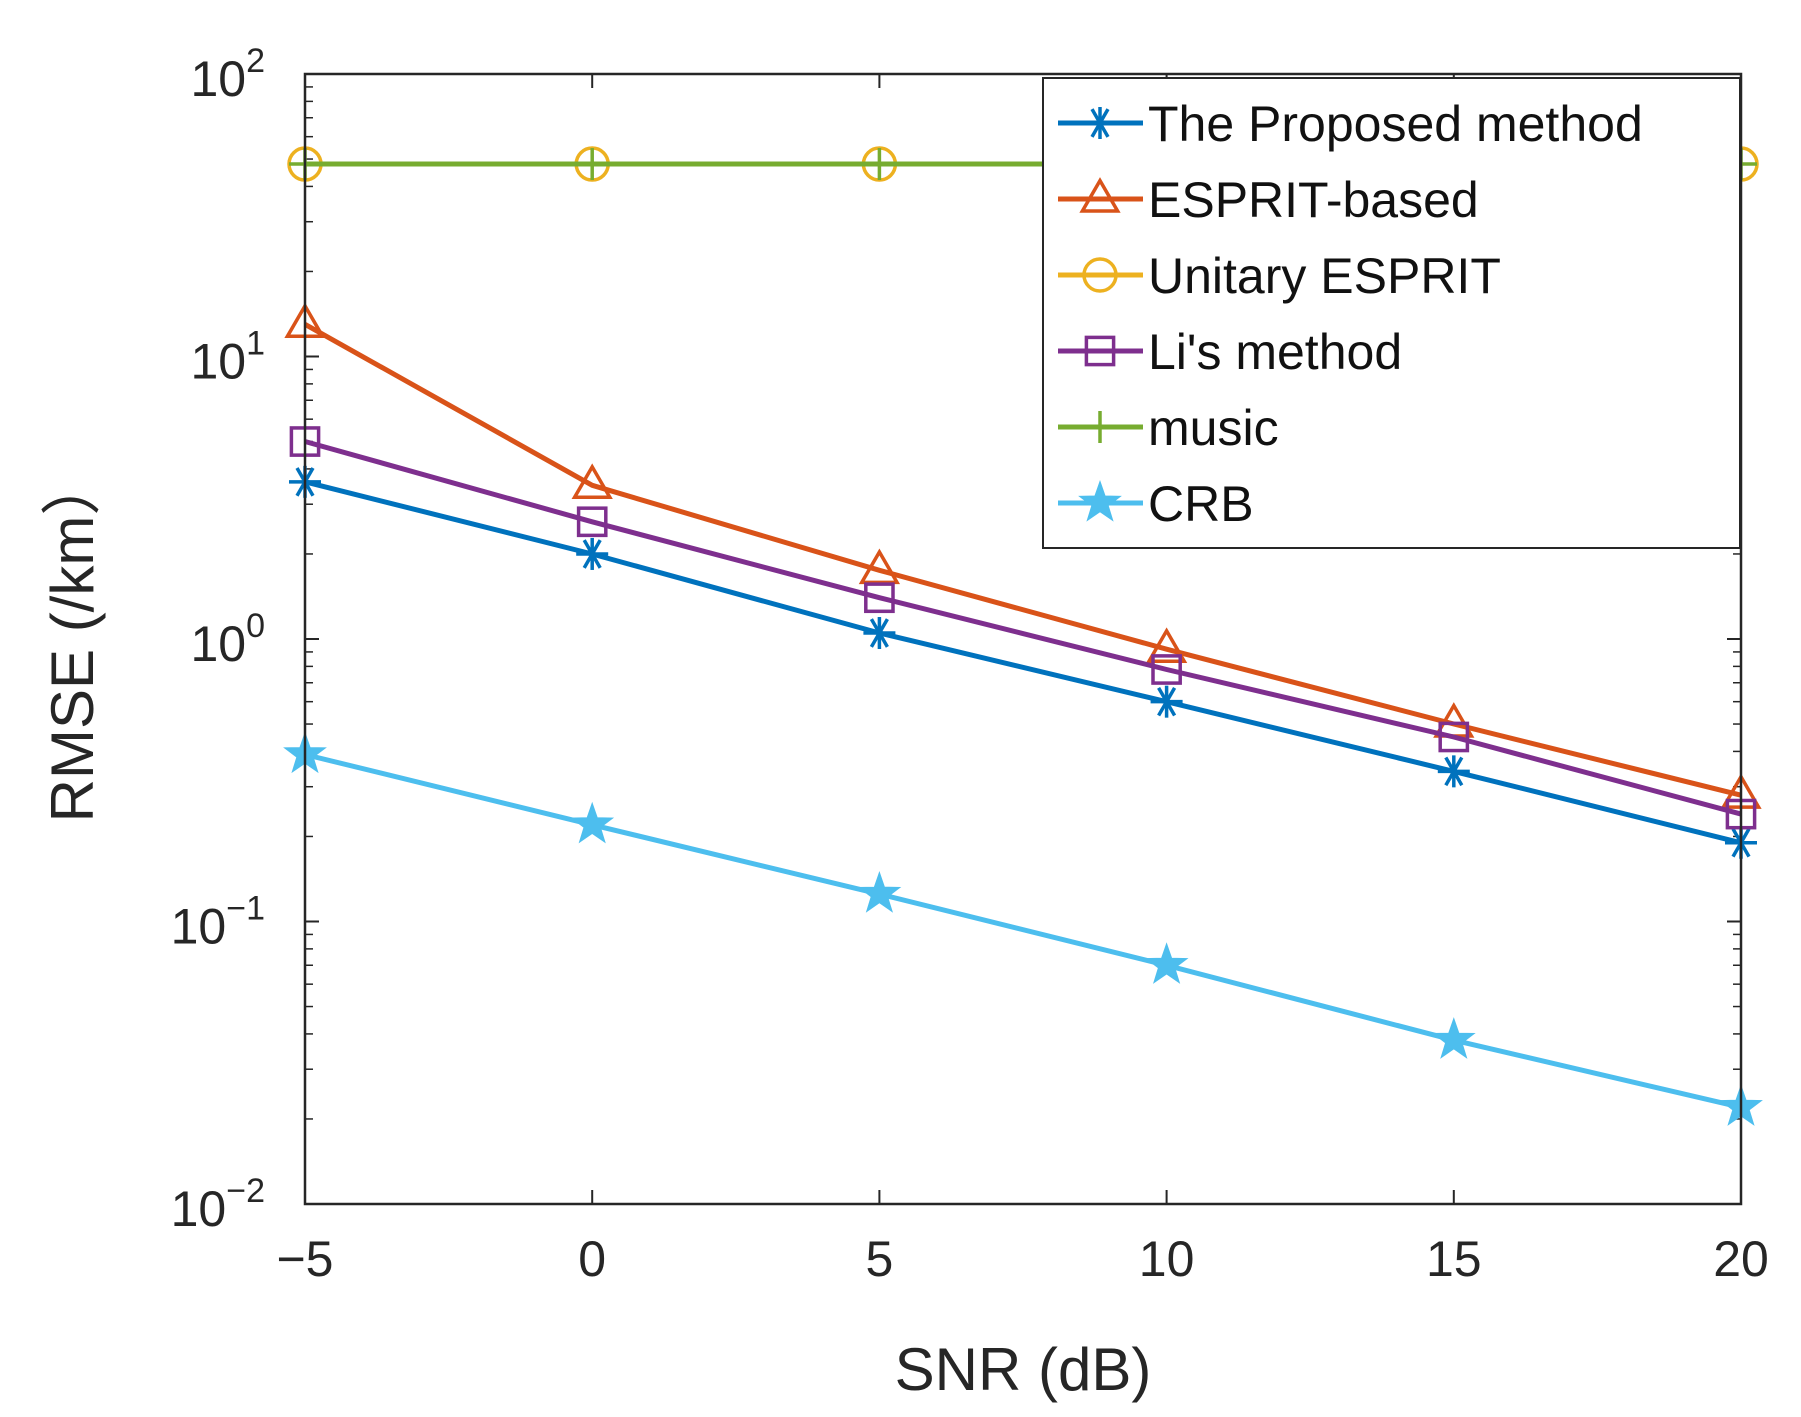 The width and height of the screenshot is (1801, 1417). I want to click on legend-label: music, so click(1213, 428).